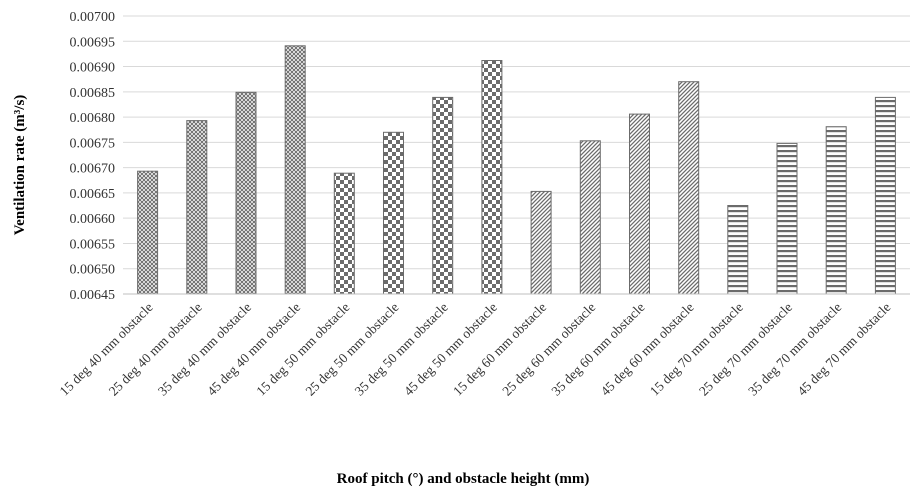 The width and height of the screenshot is (912, 493). I want to click on y-tick-label: 0.00655, so click(93, 244).